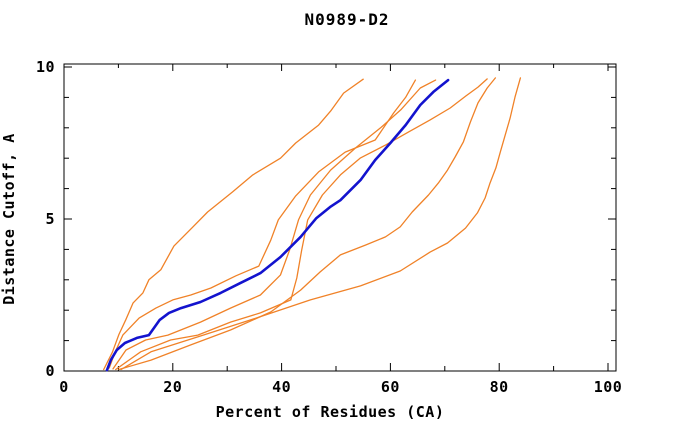  I want to click on x-tick-label: 80, so click(499, 387).